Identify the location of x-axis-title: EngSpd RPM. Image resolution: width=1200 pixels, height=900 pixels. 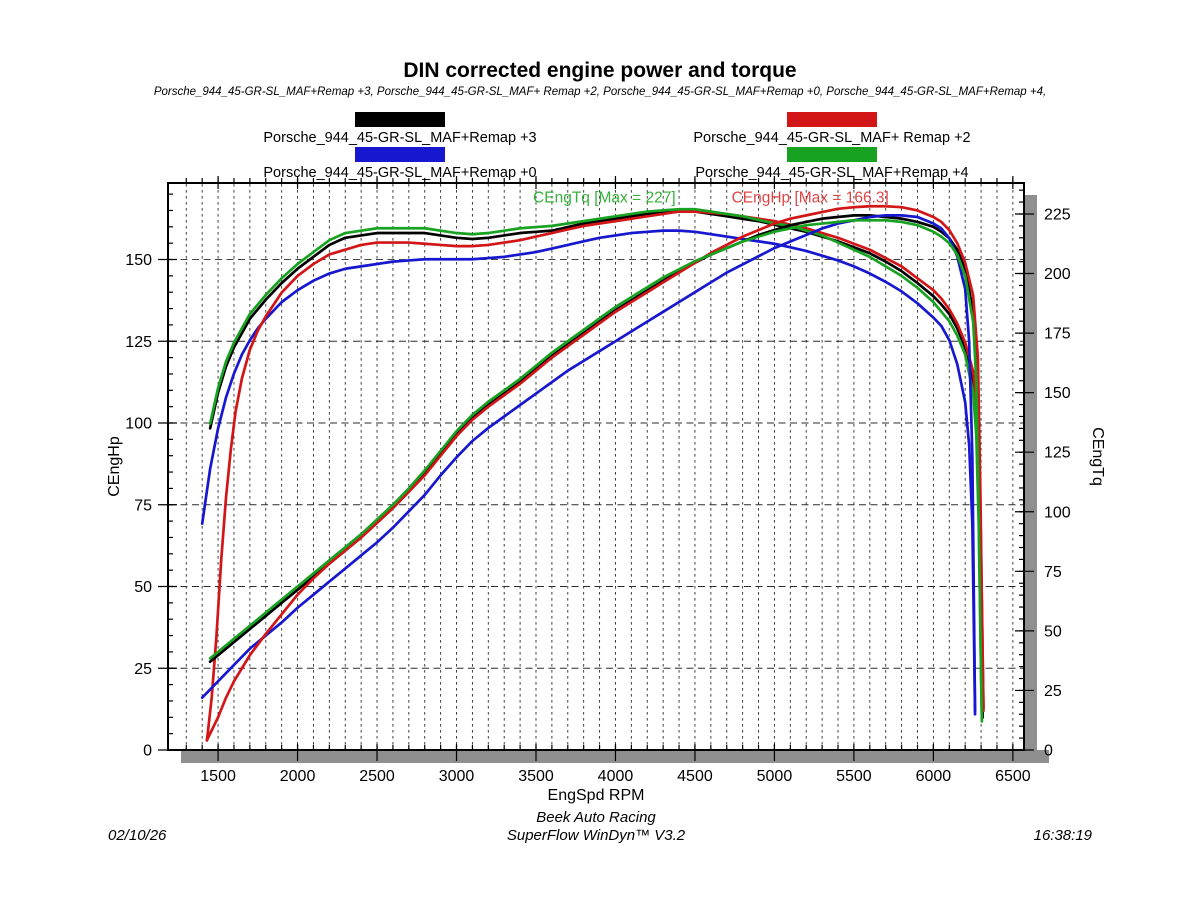
(596, 795).